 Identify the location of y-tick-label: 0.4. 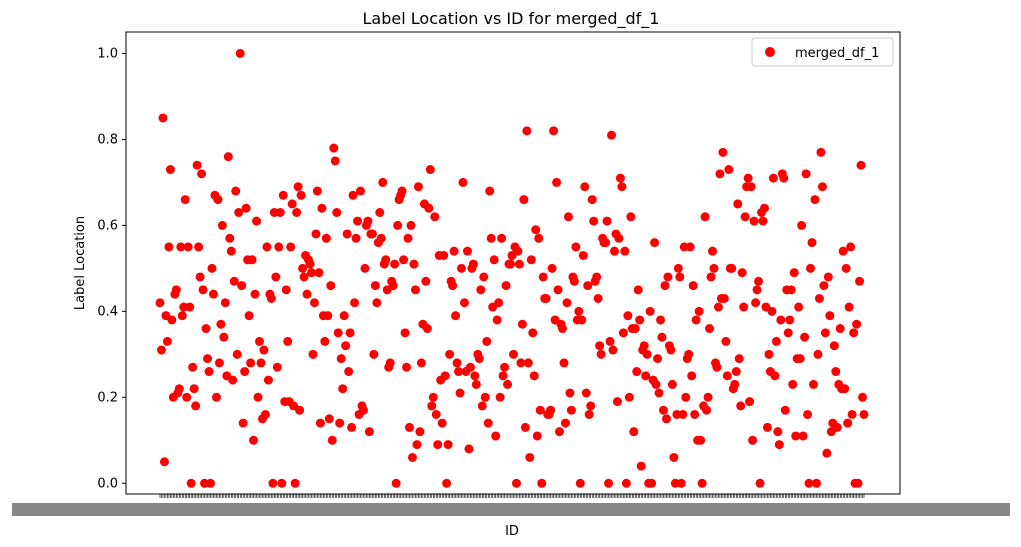
(107, 311).